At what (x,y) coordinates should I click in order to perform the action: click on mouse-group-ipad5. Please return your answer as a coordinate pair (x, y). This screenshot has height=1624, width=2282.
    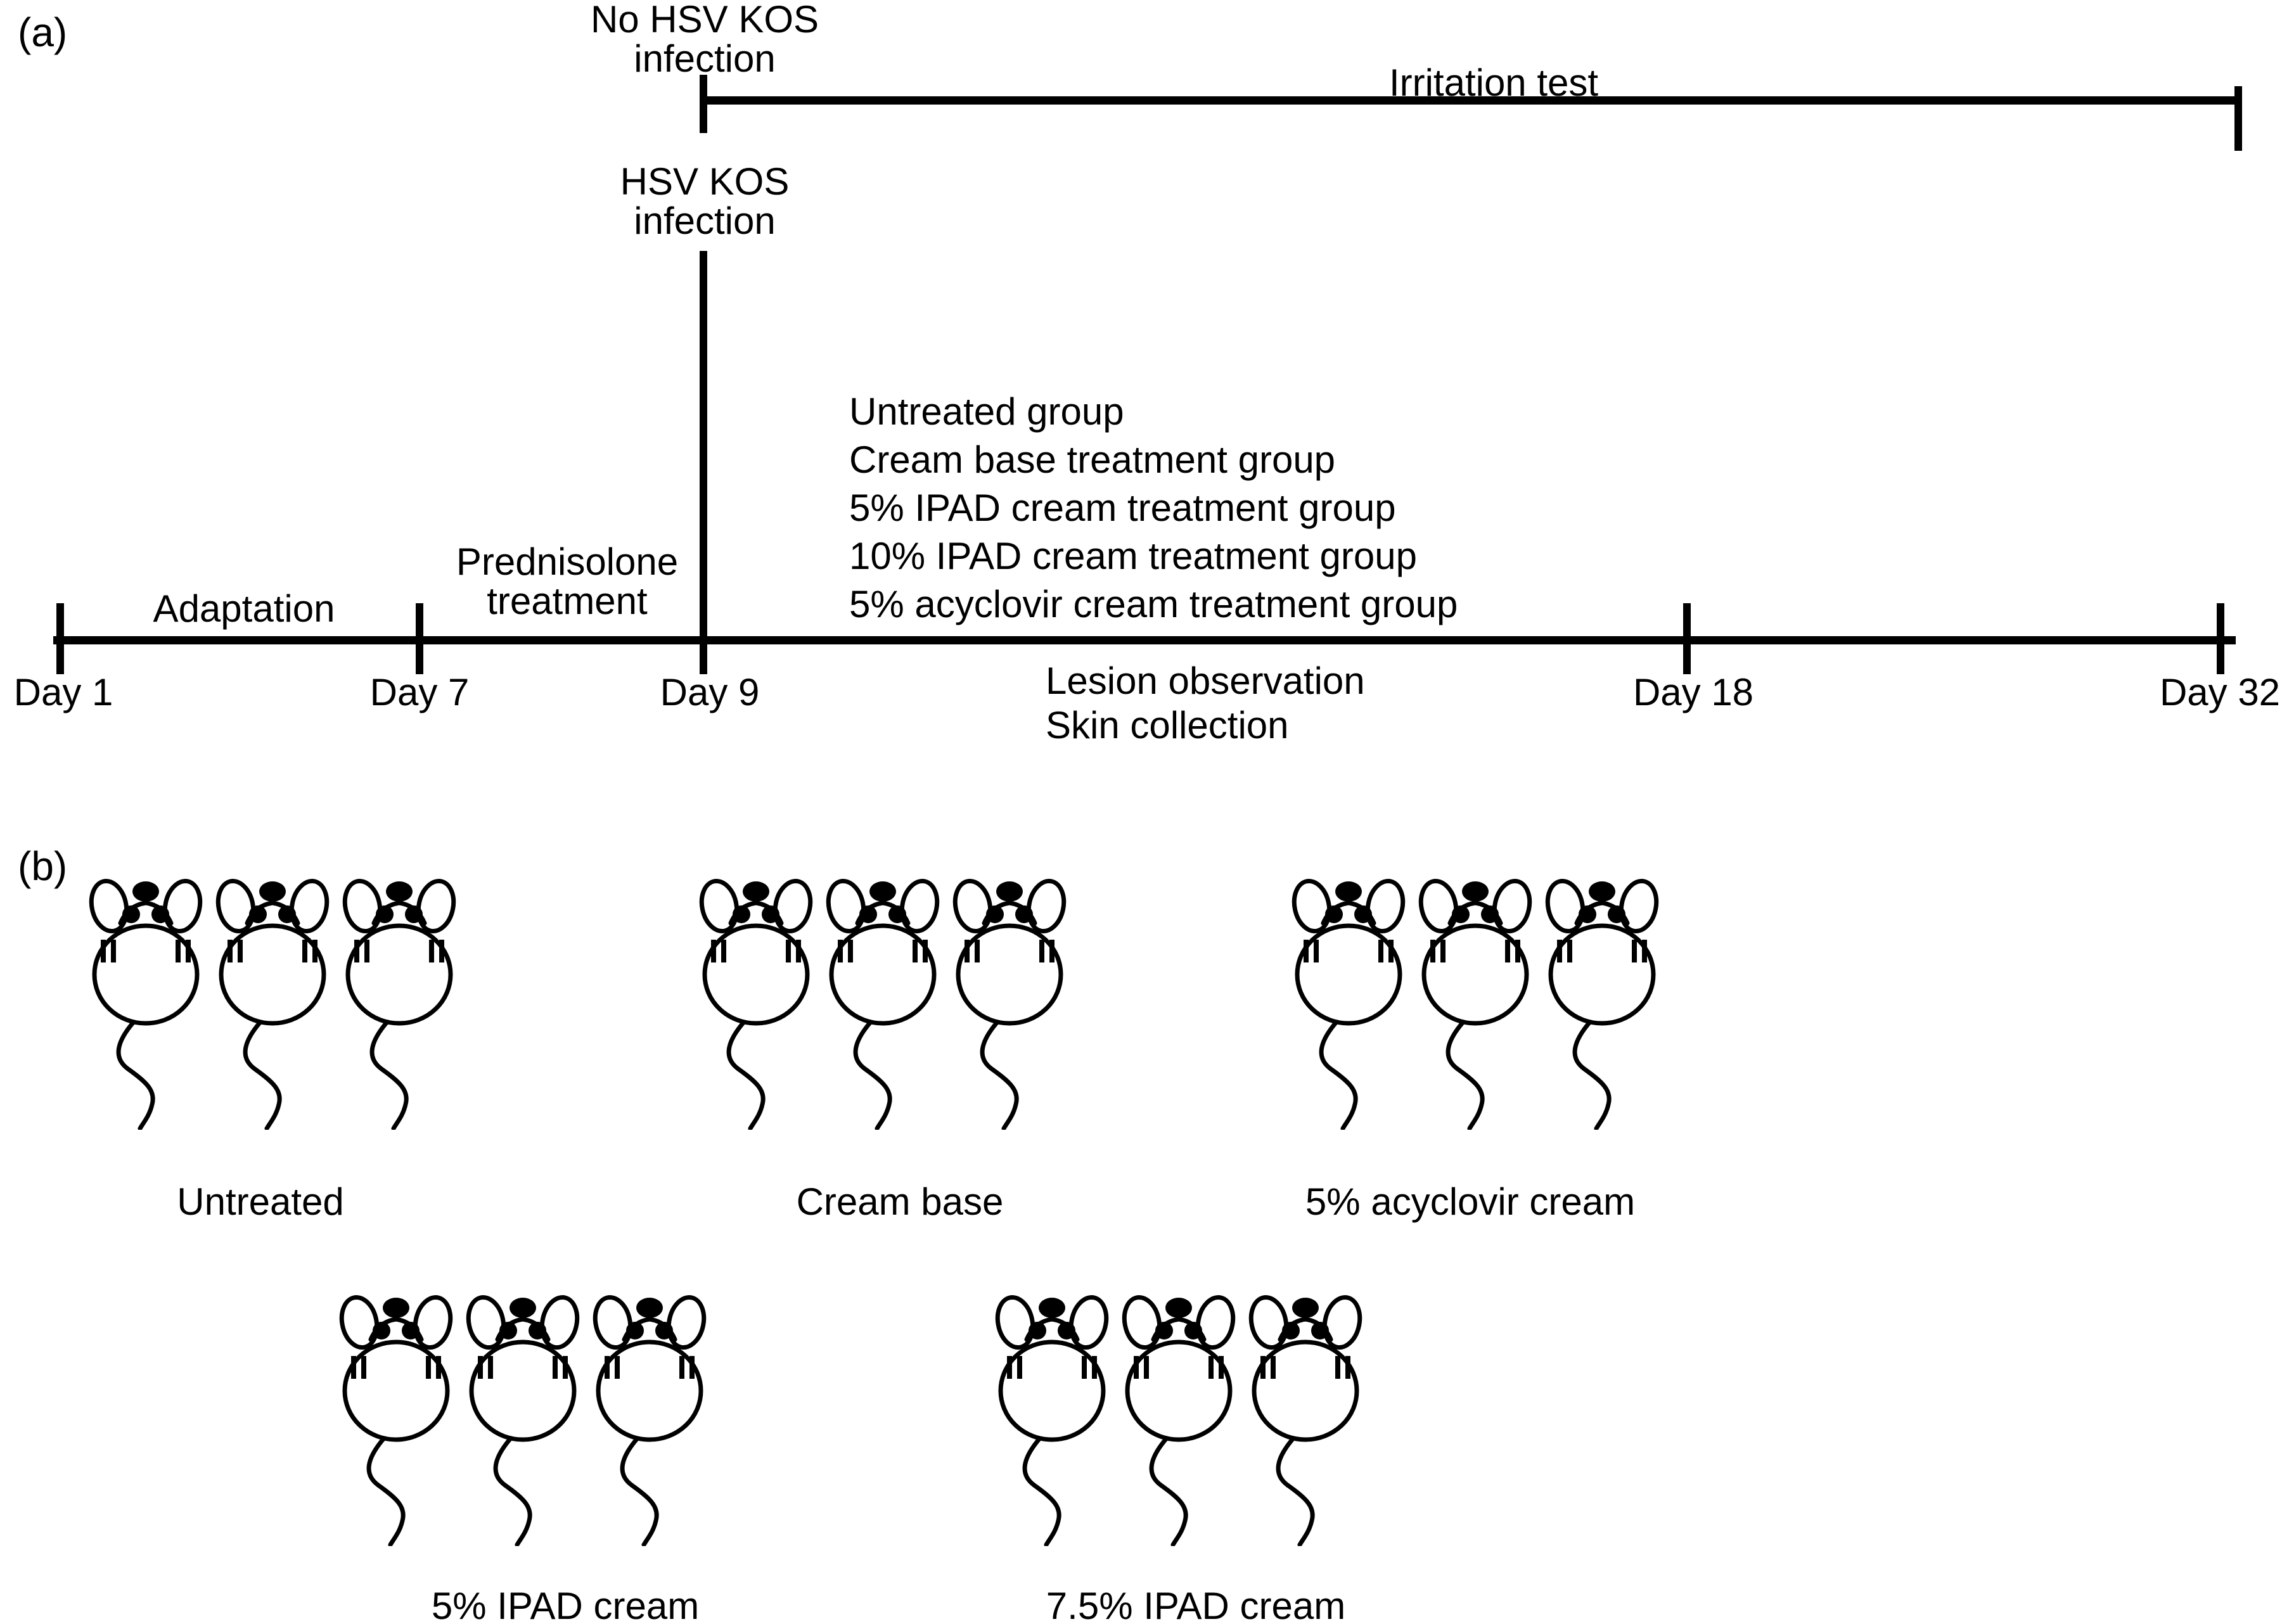
    Looking at the image, I should click on (523, 1419).